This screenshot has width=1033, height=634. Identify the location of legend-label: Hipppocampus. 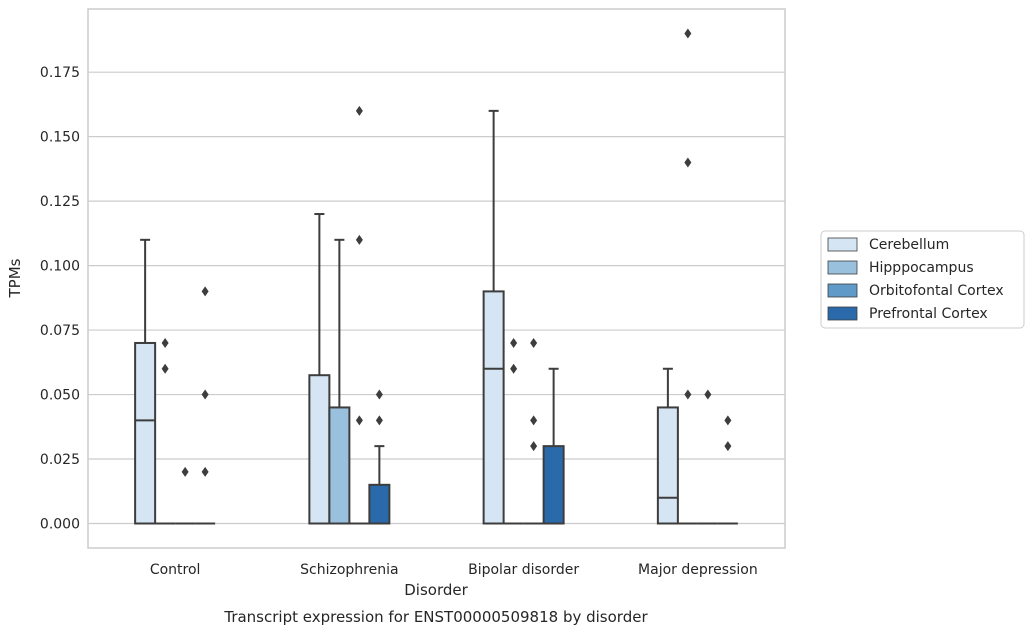
(921, 268).